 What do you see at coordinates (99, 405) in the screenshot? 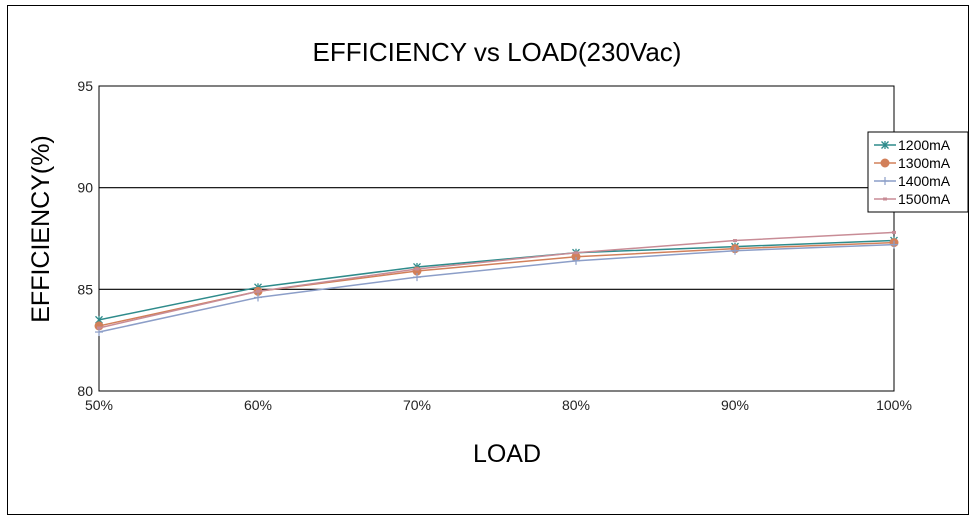
I see `x-tick-label: 50%` at bounding box center [99, 405].